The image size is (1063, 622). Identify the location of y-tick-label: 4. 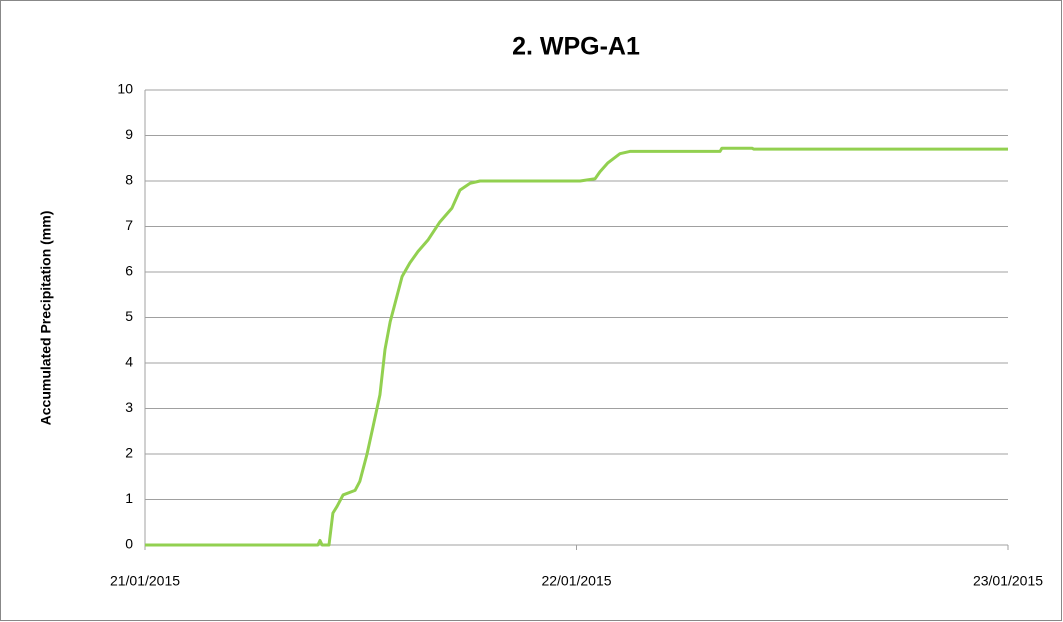
(129, 362).